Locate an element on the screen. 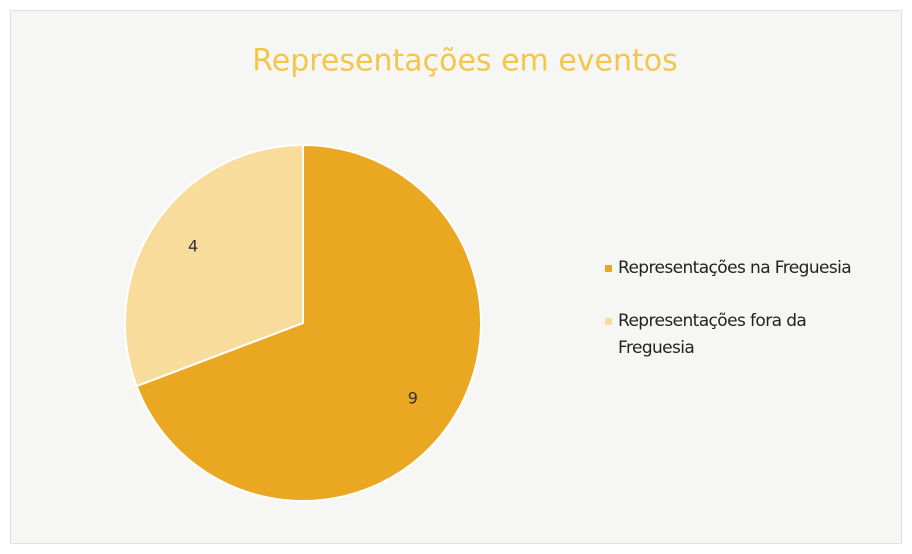 The width and height of the screenshot is (912, 554). legend-label: Representações na Freguesia is located at coordinates (735, 268).